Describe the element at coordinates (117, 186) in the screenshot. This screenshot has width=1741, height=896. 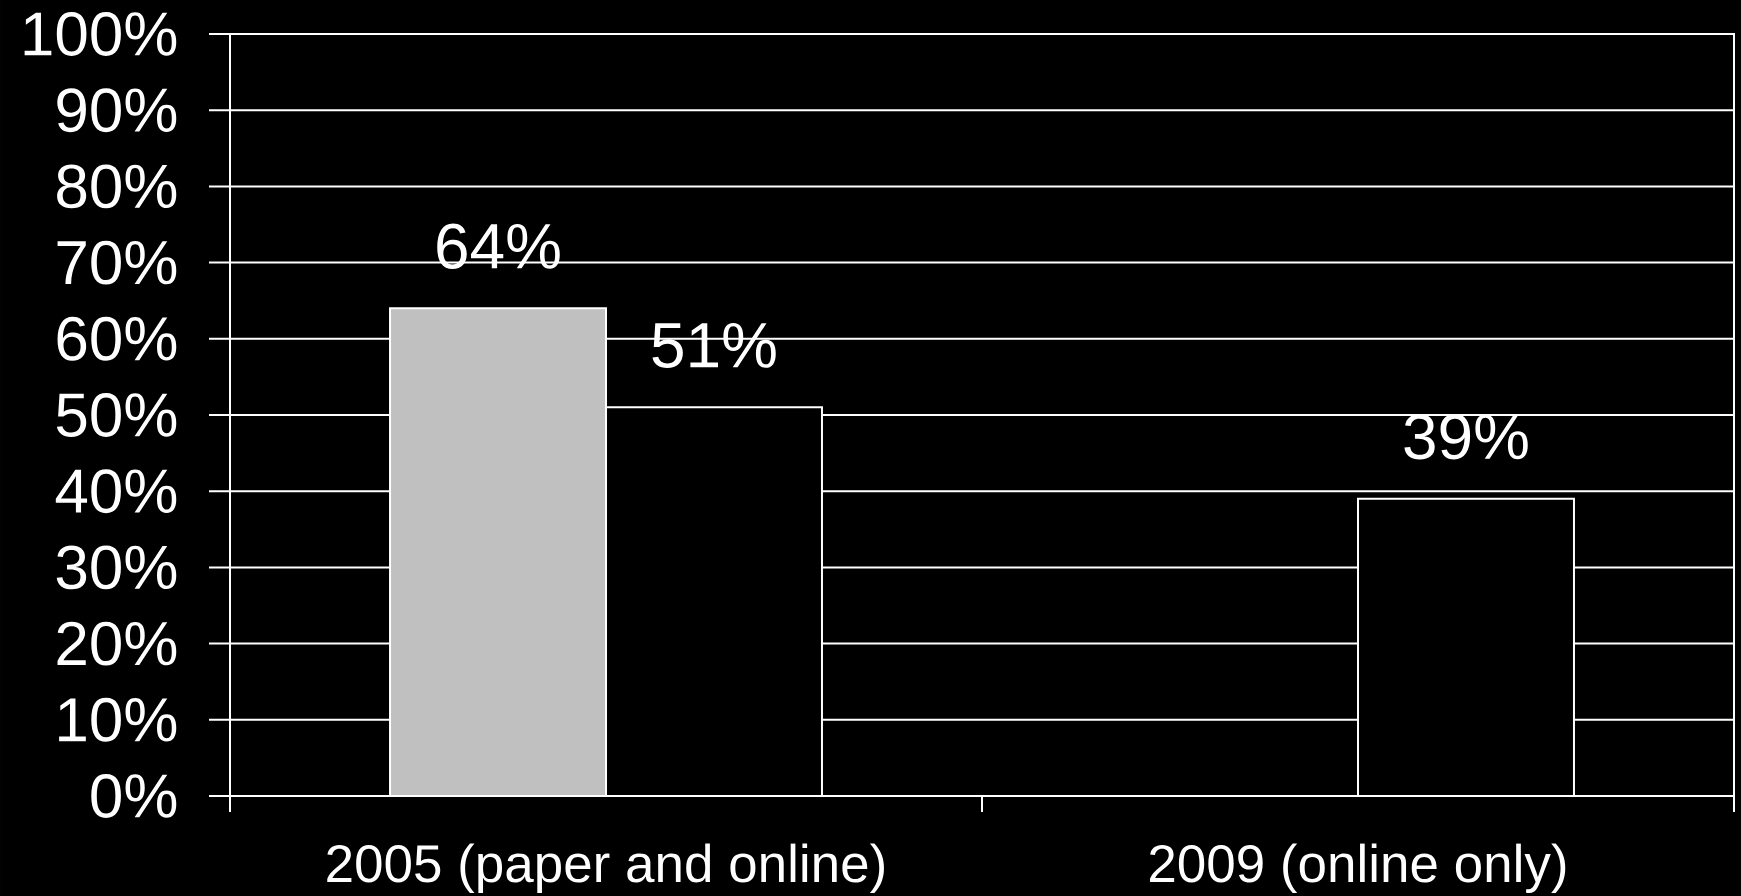
I see `y-tick-label: 80%` at that location.